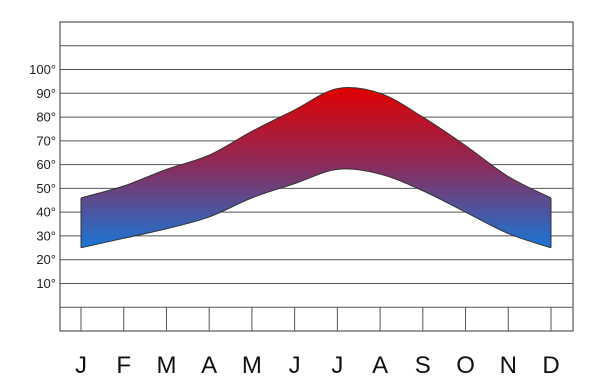 This screenshot has height=381, width=596. I want to click on y-tick-label: 80°, so click(46, 117).